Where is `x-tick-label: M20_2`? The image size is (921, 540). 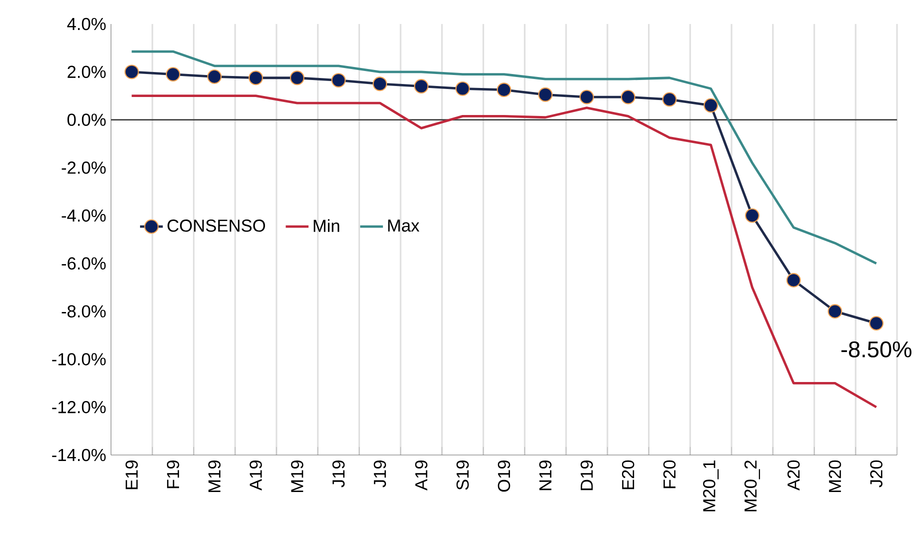 x-tick-label: M20_2 is located at coordinates (752, 486).